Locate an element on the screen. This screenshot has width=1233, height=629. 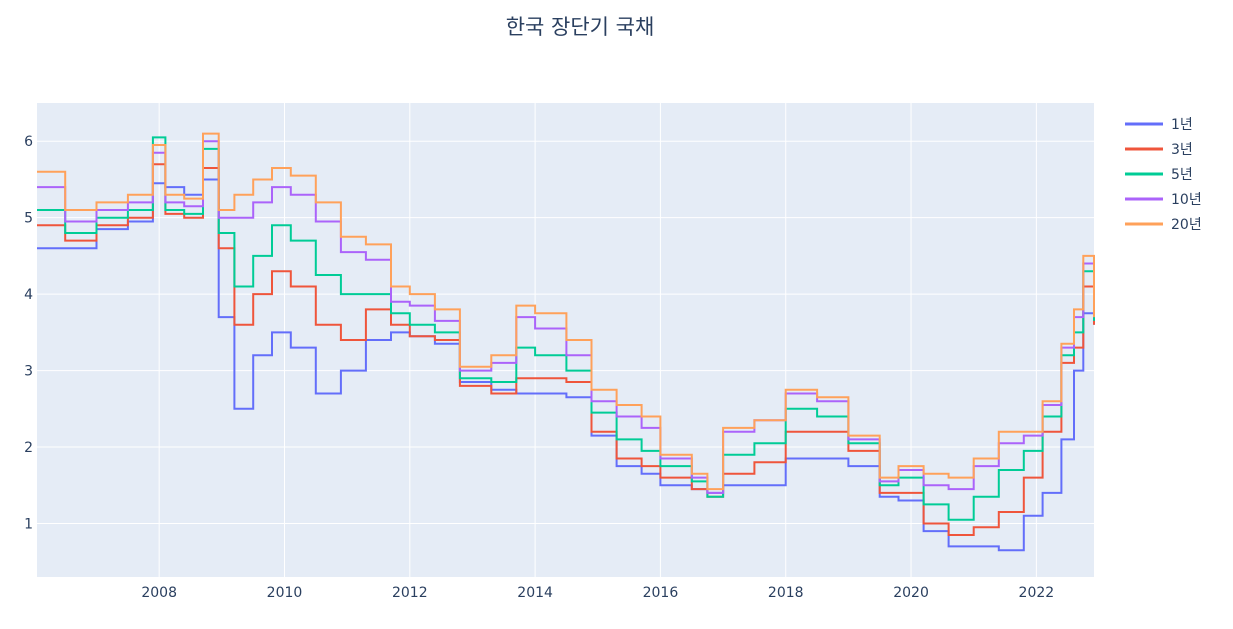
y-tick-label: 6 is located at coordinates (28, 142).